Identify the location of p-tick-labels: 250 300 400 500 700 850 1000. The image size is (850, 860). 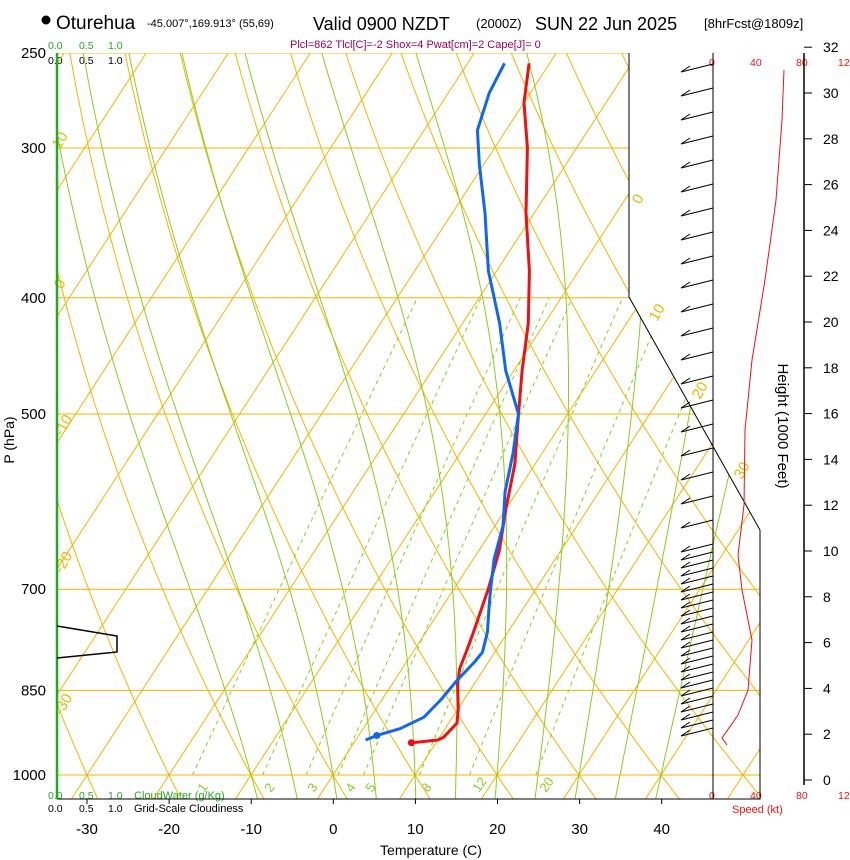
(29, 414).